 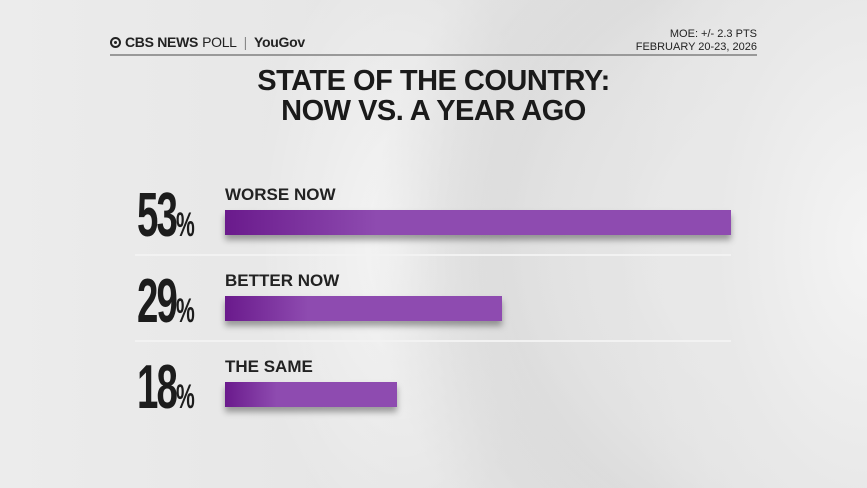 I want to click on bar-row: 18% THE SAME, so click(x=435, y=393).